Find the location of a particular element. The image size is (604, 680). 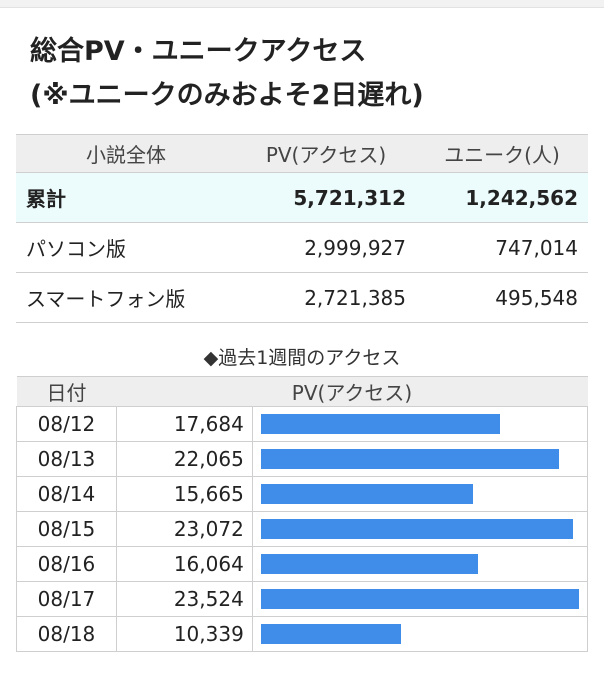

weekly-row: 08/17 23,524 is located at coordinates (302, 599).